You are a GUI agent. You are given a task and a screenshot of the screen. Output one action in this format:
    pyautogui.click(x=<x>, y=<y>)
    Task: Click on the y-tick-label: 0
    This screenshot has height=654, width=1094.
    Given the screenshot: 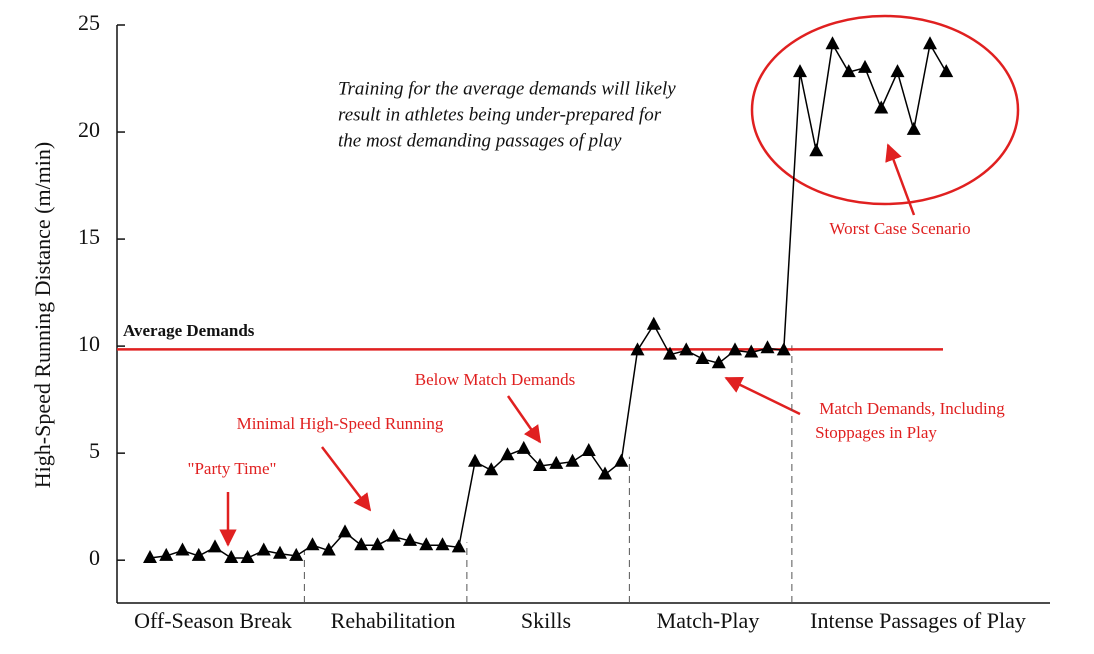 What is the action you would take?
    pyautogui.click(x=94, y=557)
    